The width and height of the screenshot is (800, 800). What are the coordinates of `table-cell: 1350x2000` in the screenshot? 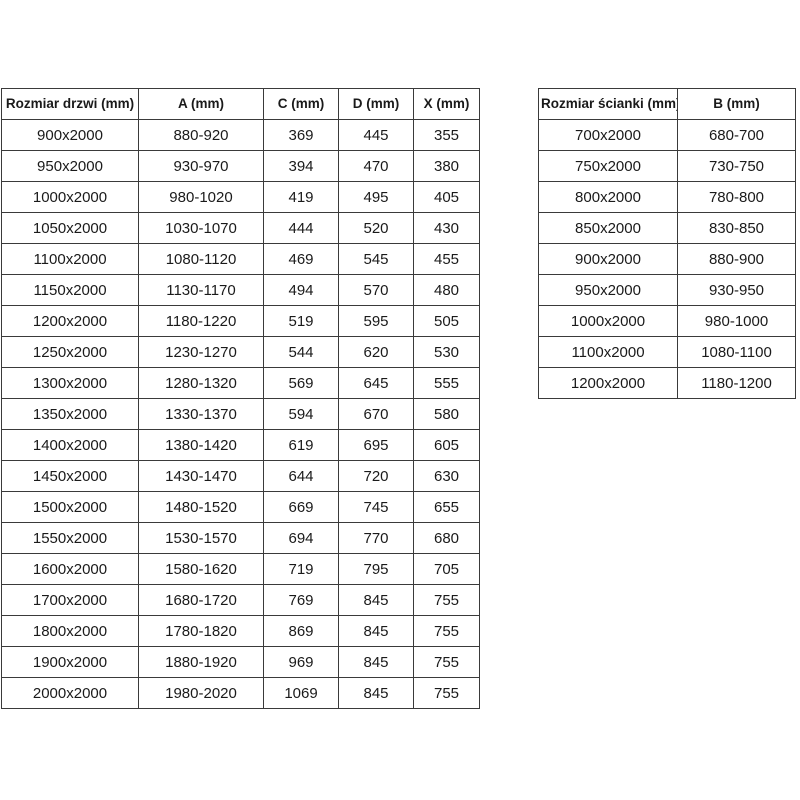 It's located at (70, 414).